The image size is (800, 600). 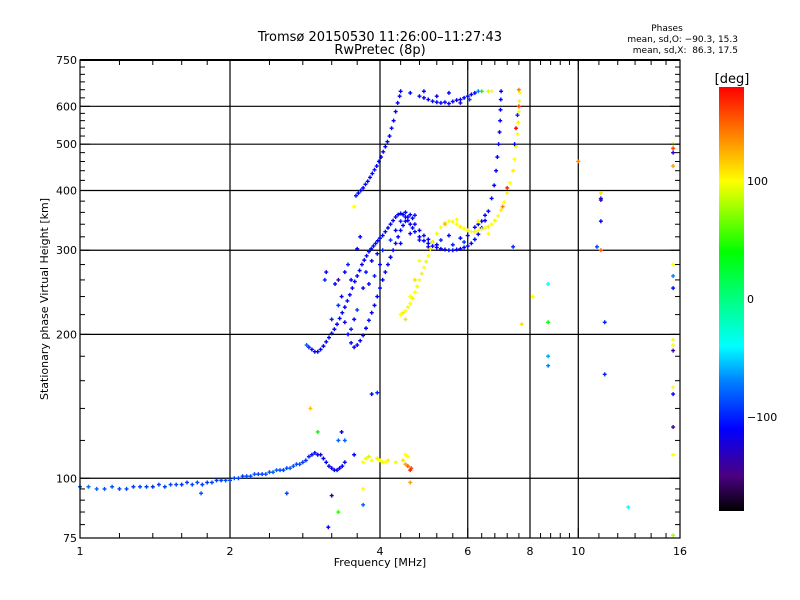 What do you see at coordinates (66, 334) in the screenshot?
I see `y-tick-label: 200` at bounding box center [66, 334].